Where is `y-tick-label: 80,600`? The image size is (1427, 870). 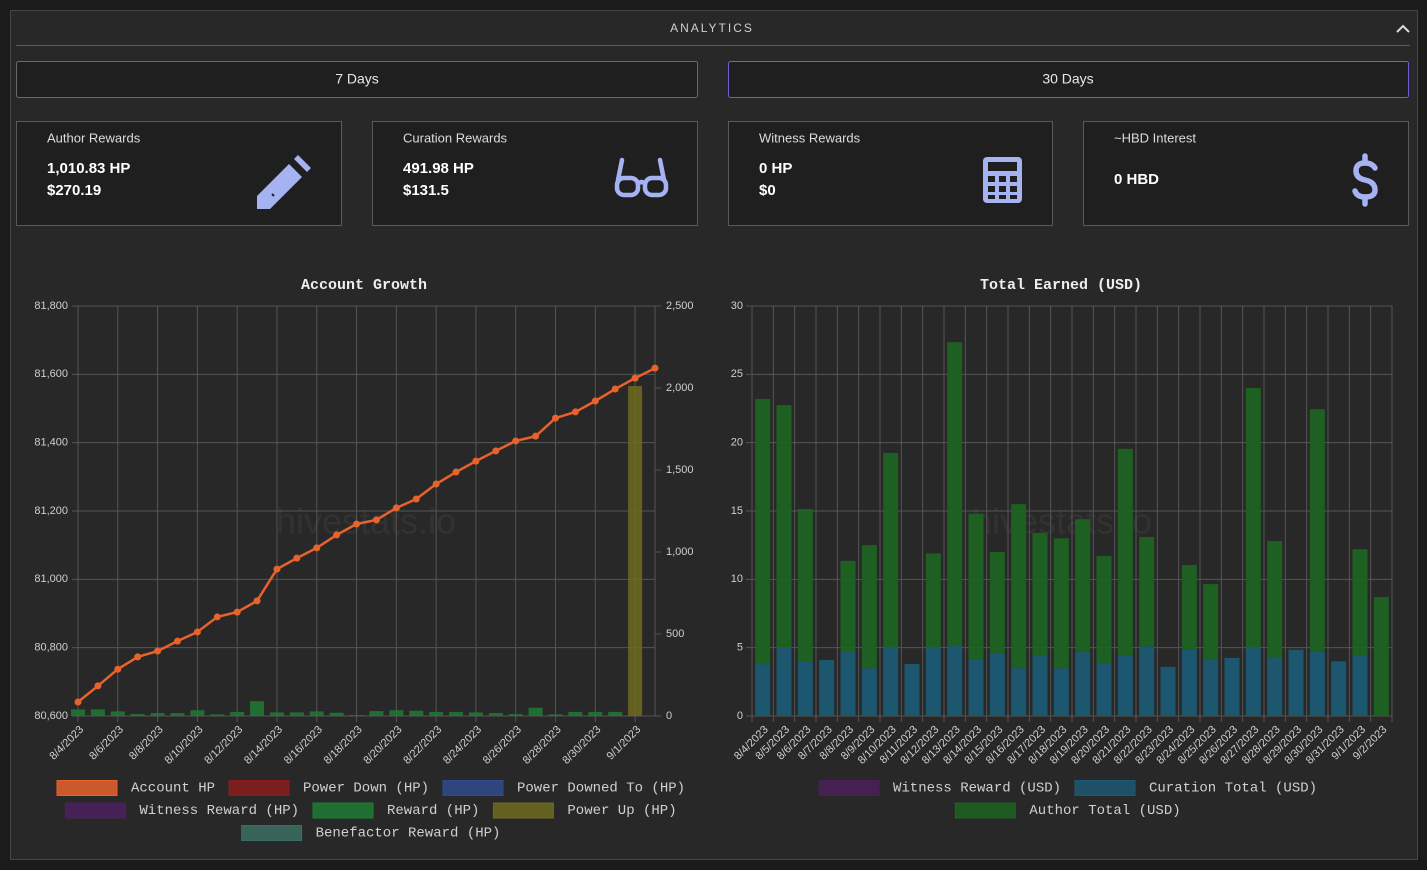
y-tick-label: 80,600 is located at coordinates (51, 716).